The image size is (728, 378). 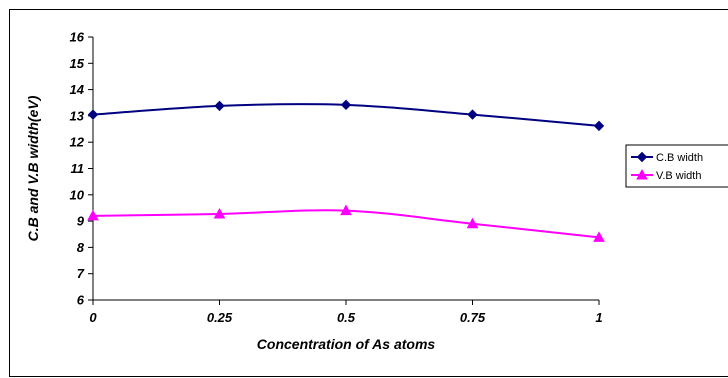 What do you see at coordinates (77, 63) in the screenshot?
I see `y-tick-label: 15` at bounding box center [77, 63].